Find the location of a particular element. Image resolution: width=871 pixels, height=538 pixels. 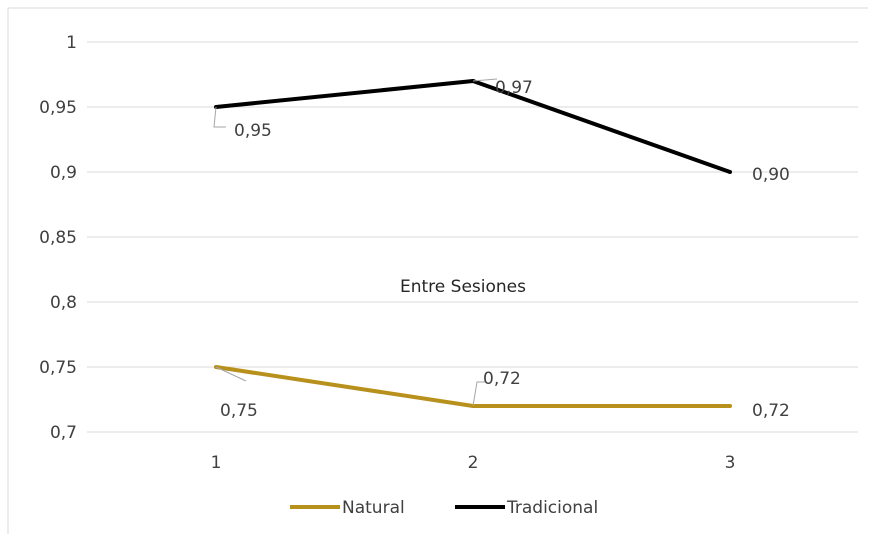

x-tick-label: 3 is located at coordinates (730, 463).